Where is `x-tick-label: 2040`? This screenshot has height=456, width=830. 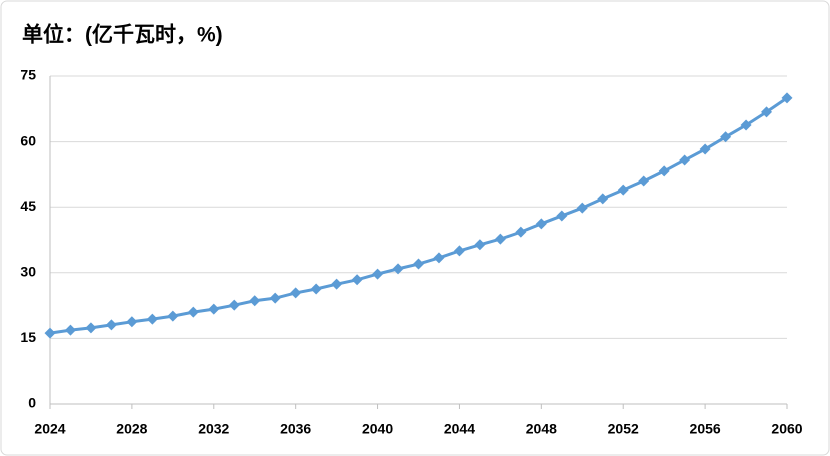
x-tick-label: 2040 is located at coordinates (377, 429).